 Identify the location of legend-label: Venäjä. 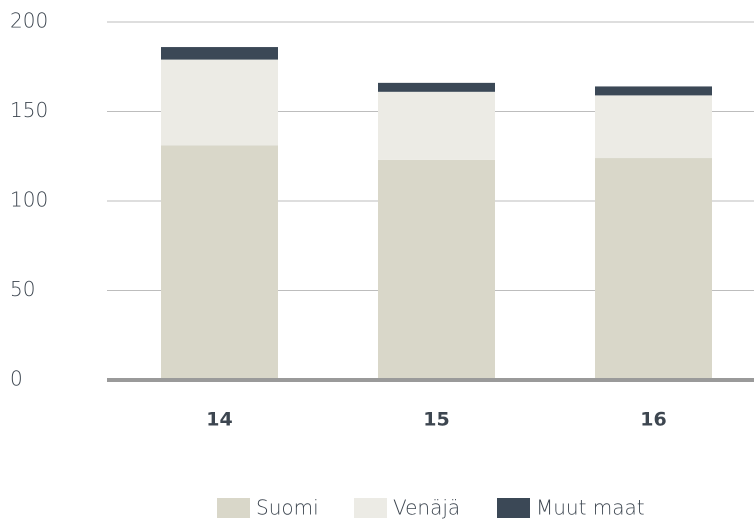
(426, 508).